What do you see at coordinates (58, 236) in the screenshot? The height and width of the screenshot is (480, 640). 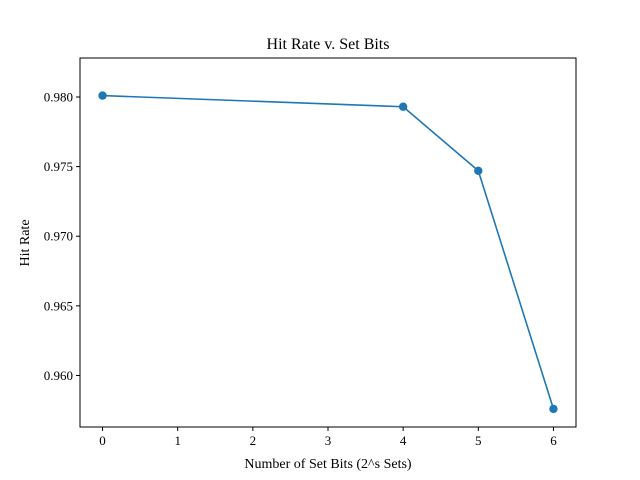 I see `y-tick-label: 0.970` at bounding box center [58, 236].